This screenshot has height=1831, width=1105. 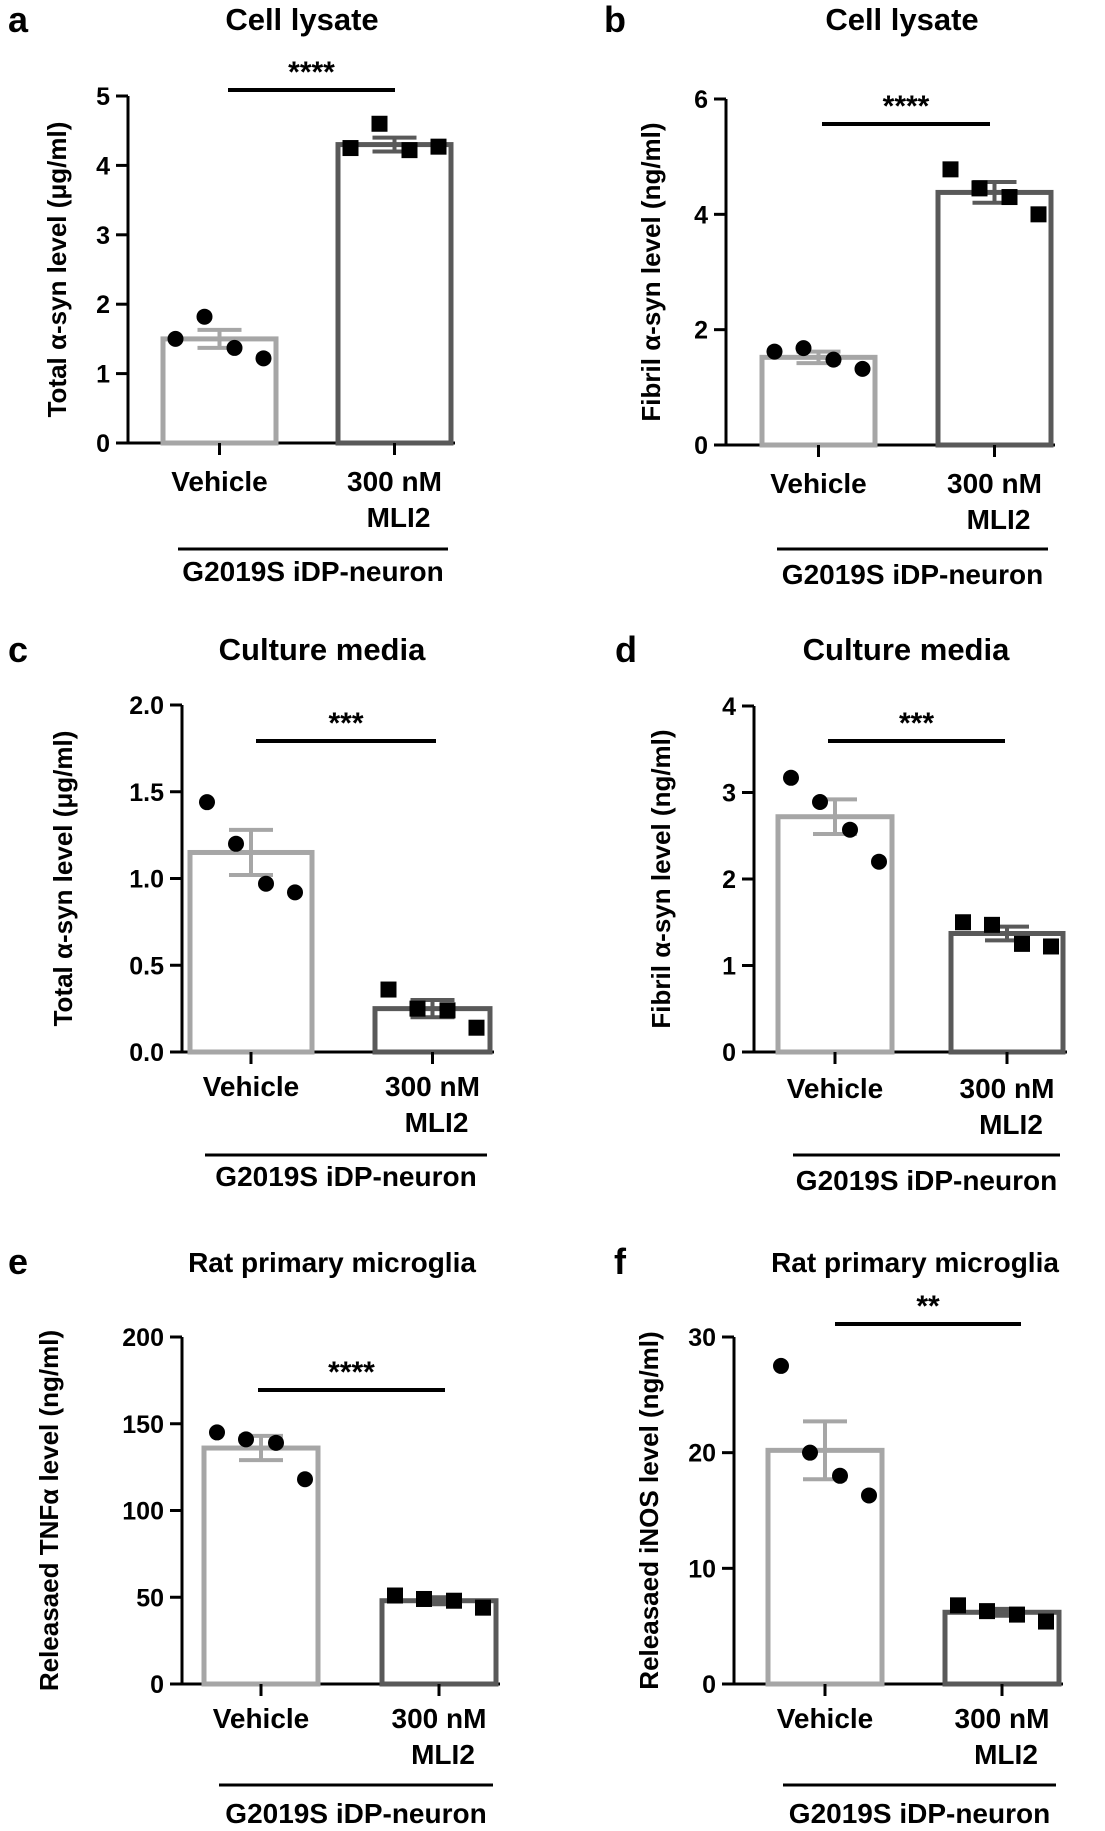 I want to click on y-tick-label: 200, so click(x=143, y=1338).